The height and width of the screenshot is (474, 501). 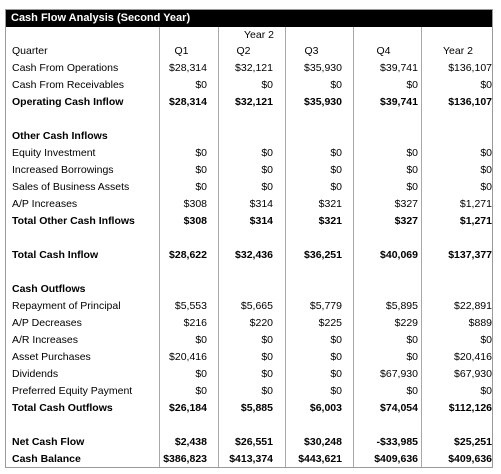 I want to click on row-label: Asset Purchases, so click(x=51, y=357).